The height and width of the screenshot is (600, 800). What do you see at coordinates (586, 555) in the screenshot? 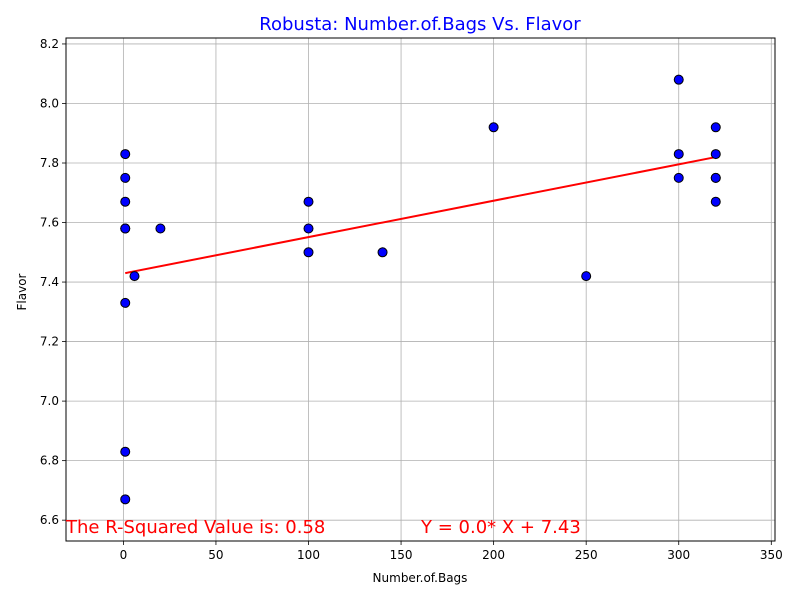
I see `x-tick-label: 250` at bounding box center [586, 555].